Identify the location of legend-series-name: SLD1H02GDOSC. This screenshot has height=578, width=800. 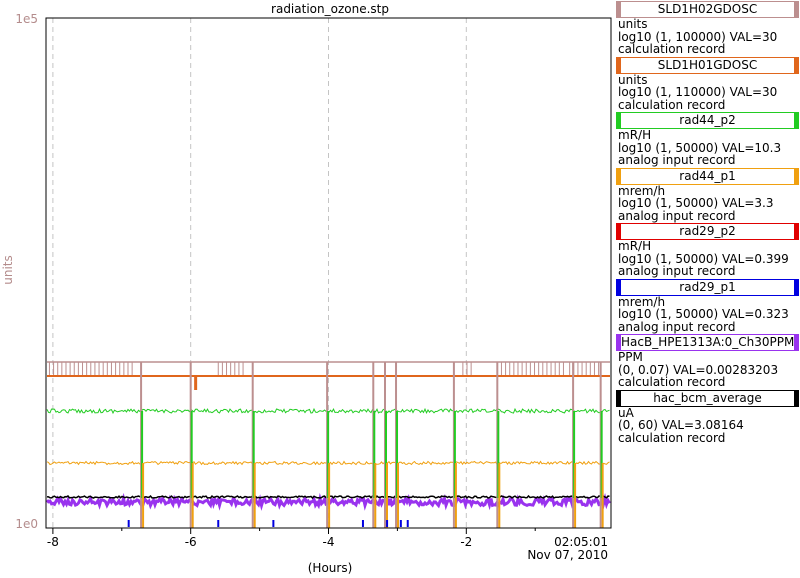
(707, 9).